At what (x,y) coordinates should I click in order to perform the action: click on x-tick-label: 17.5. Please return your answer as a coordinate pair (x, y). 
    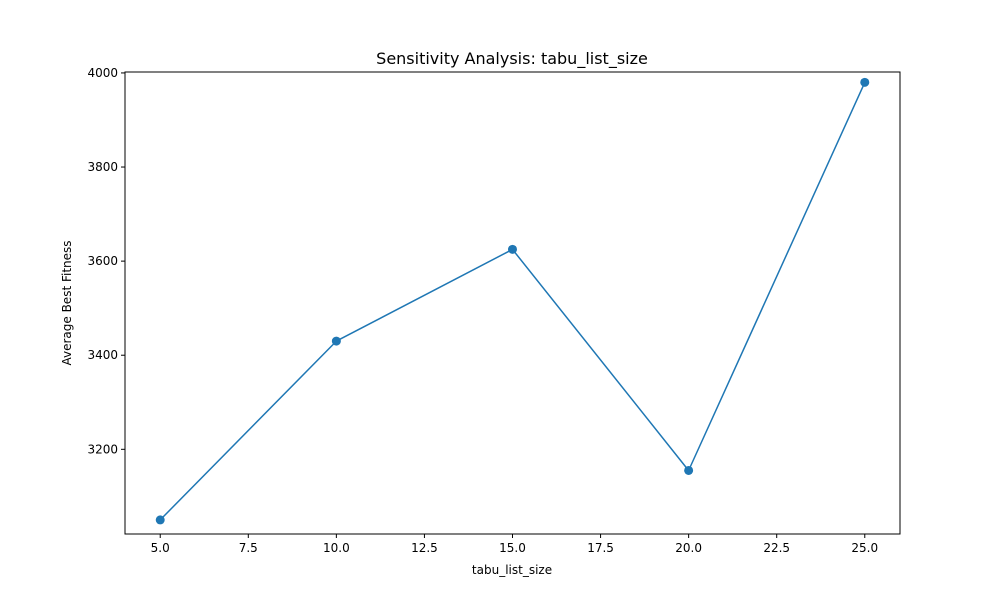
    Looking at the image, I should click on (600, 548).